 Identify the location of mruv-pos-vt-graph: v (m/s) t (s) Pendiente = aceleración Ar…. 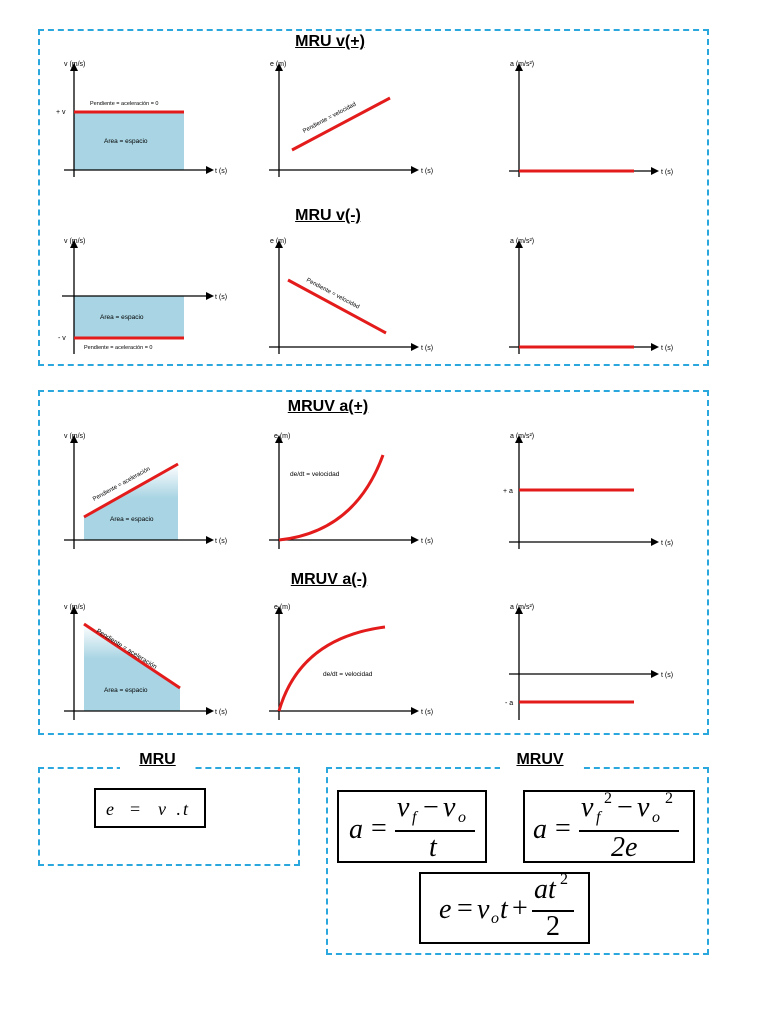
(145, 491).